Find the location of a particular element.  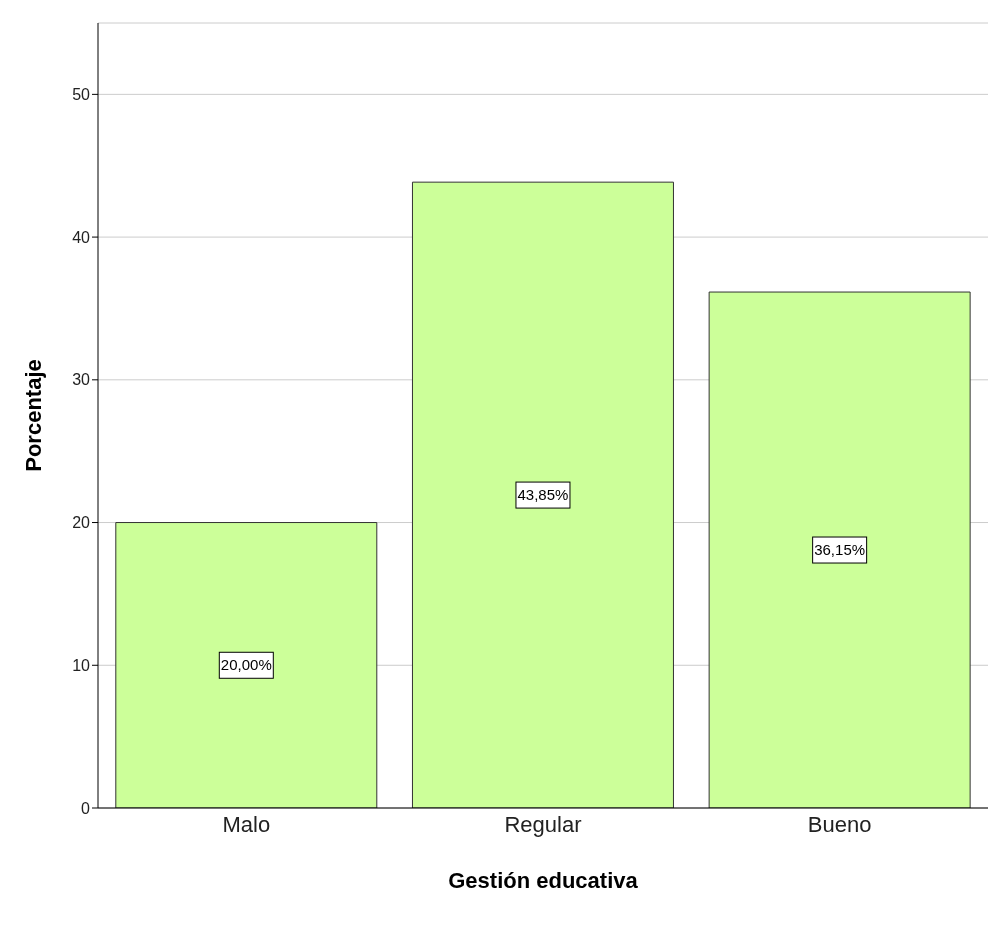

y-tick-label: 20 is located at coordinates (81, 523).